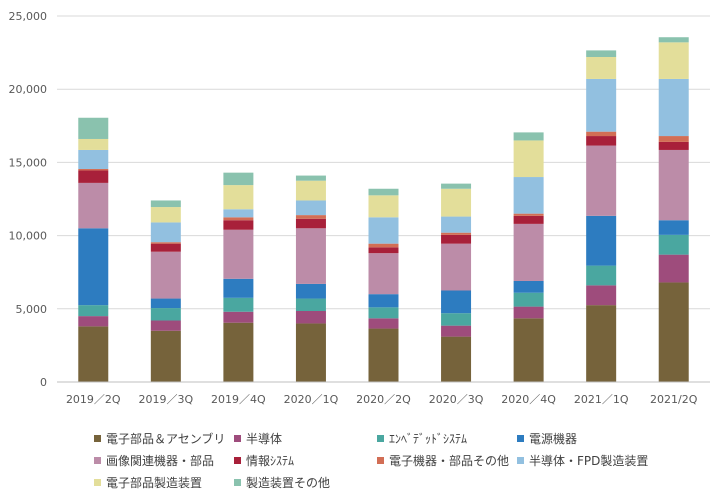 The image size is (726, 501). I want to click on y-tick-label: 10,000, so click(28, 236).